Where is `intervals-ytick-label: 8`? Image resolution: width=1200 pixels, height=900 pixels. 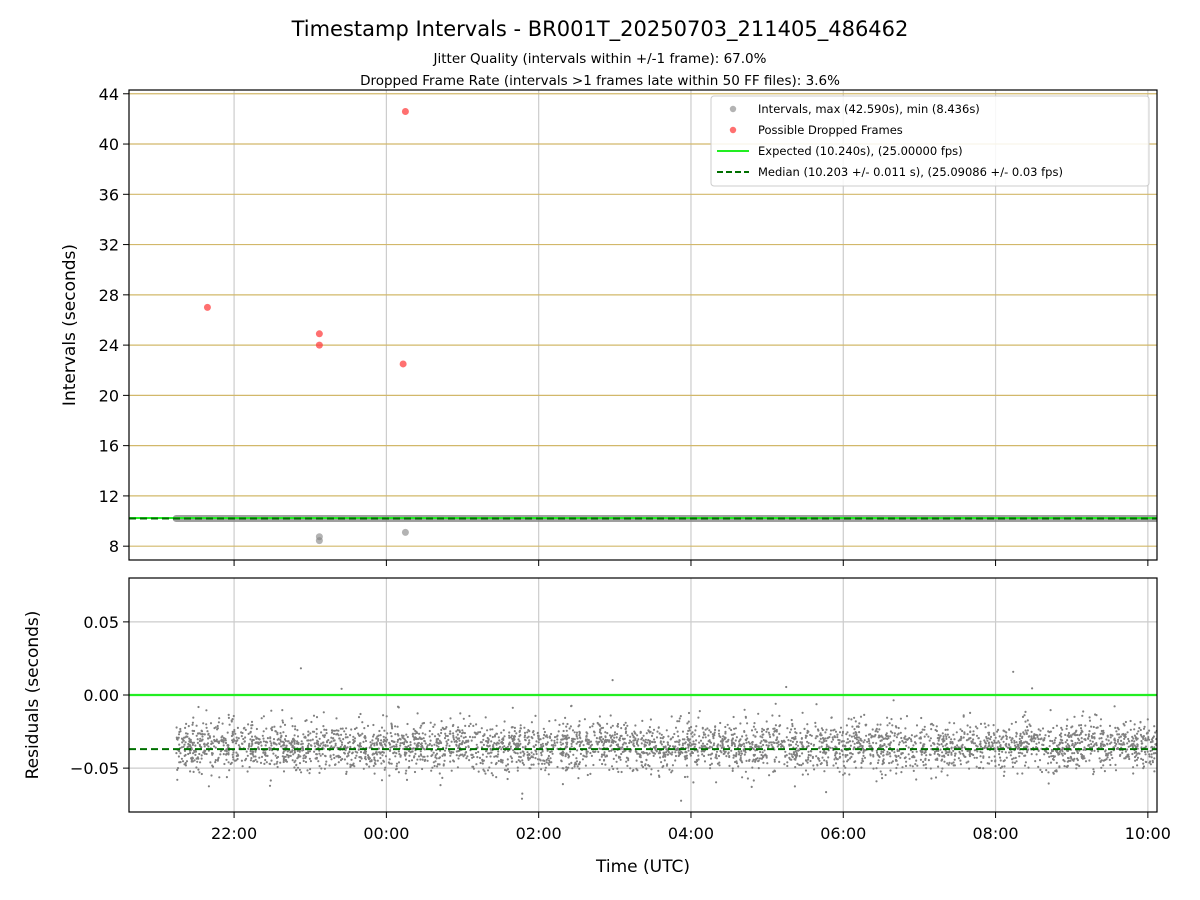
intervals-ytick-label: 8 is located at coordinates (114, 546).